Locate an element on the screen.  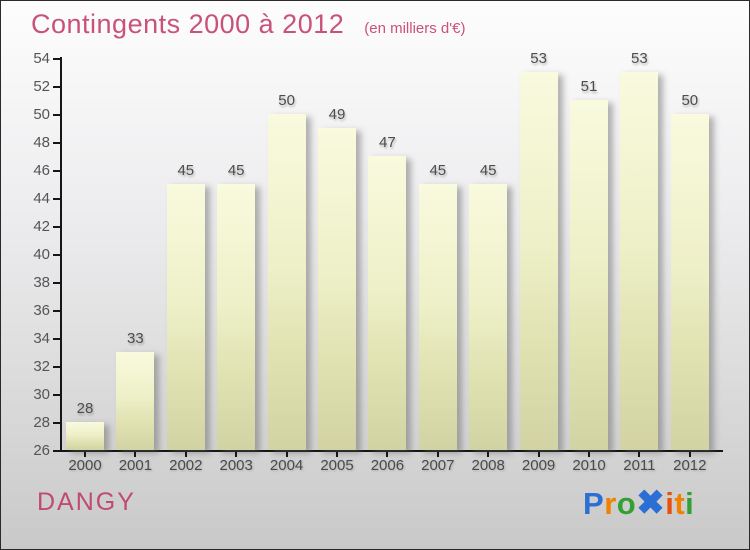
logo-letter: P is located at coordinates (594, 503).